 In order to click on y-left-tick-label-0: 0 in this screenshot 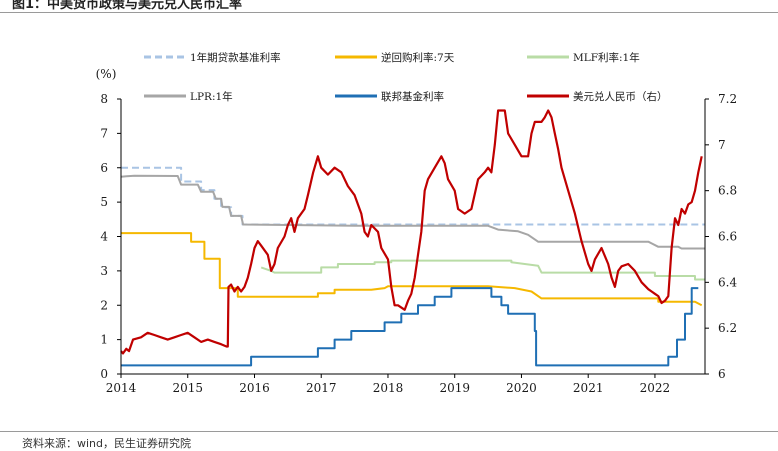, I will do `click(104, 374)`.